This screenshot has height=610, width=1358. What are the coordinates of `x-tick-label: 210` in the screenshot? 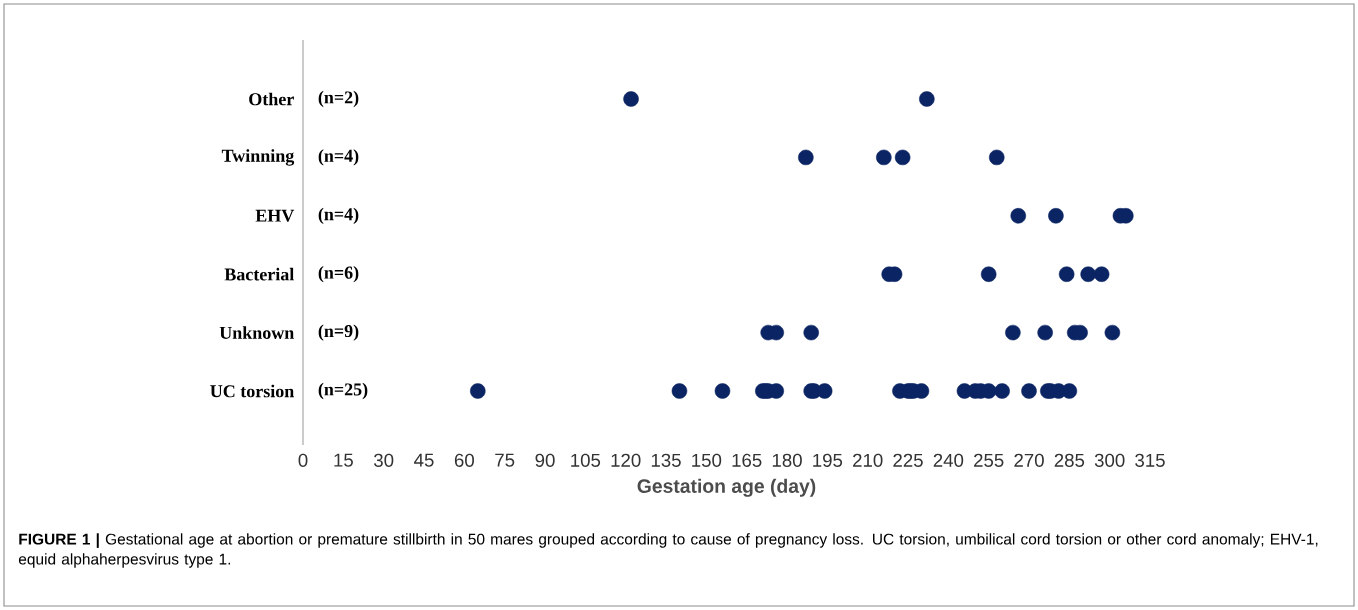 It's located at (868, 460).